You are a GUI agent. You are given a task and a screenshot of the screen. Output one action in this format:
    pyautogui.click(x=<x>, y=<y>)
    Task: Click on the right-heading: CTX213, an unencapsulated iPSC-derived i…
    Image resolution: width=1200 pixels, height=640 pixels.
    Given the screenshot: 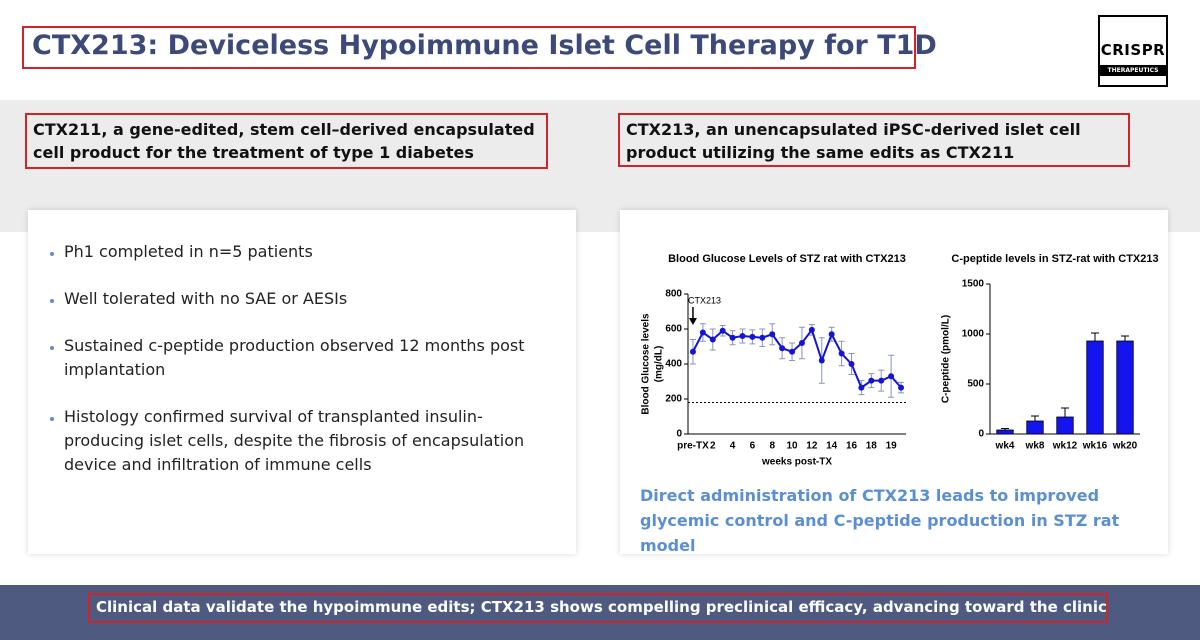 What is the action you would take?
    pyautogui.click(x=874, y=140)
    